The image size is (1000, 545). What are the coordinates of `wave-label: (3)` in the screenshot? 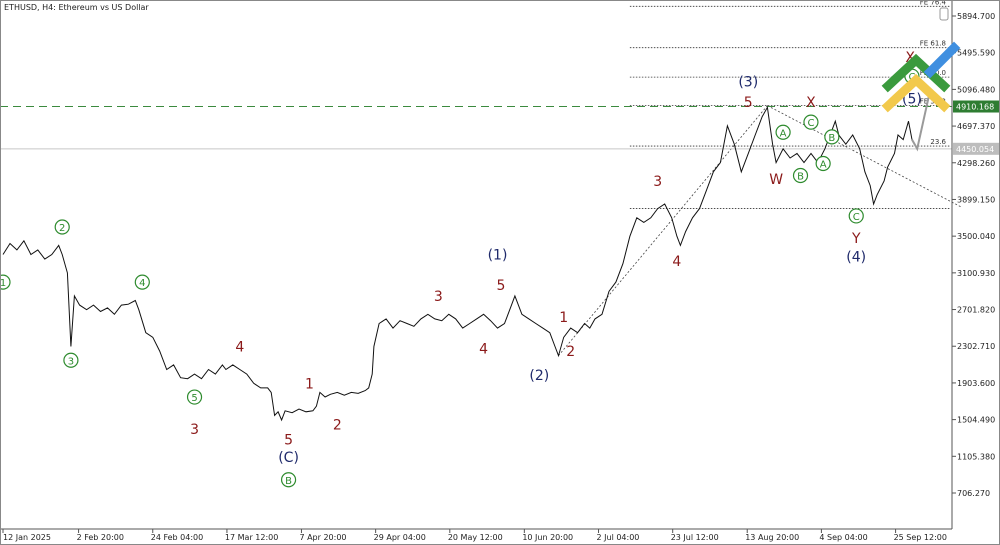 It's located at (748, 83).